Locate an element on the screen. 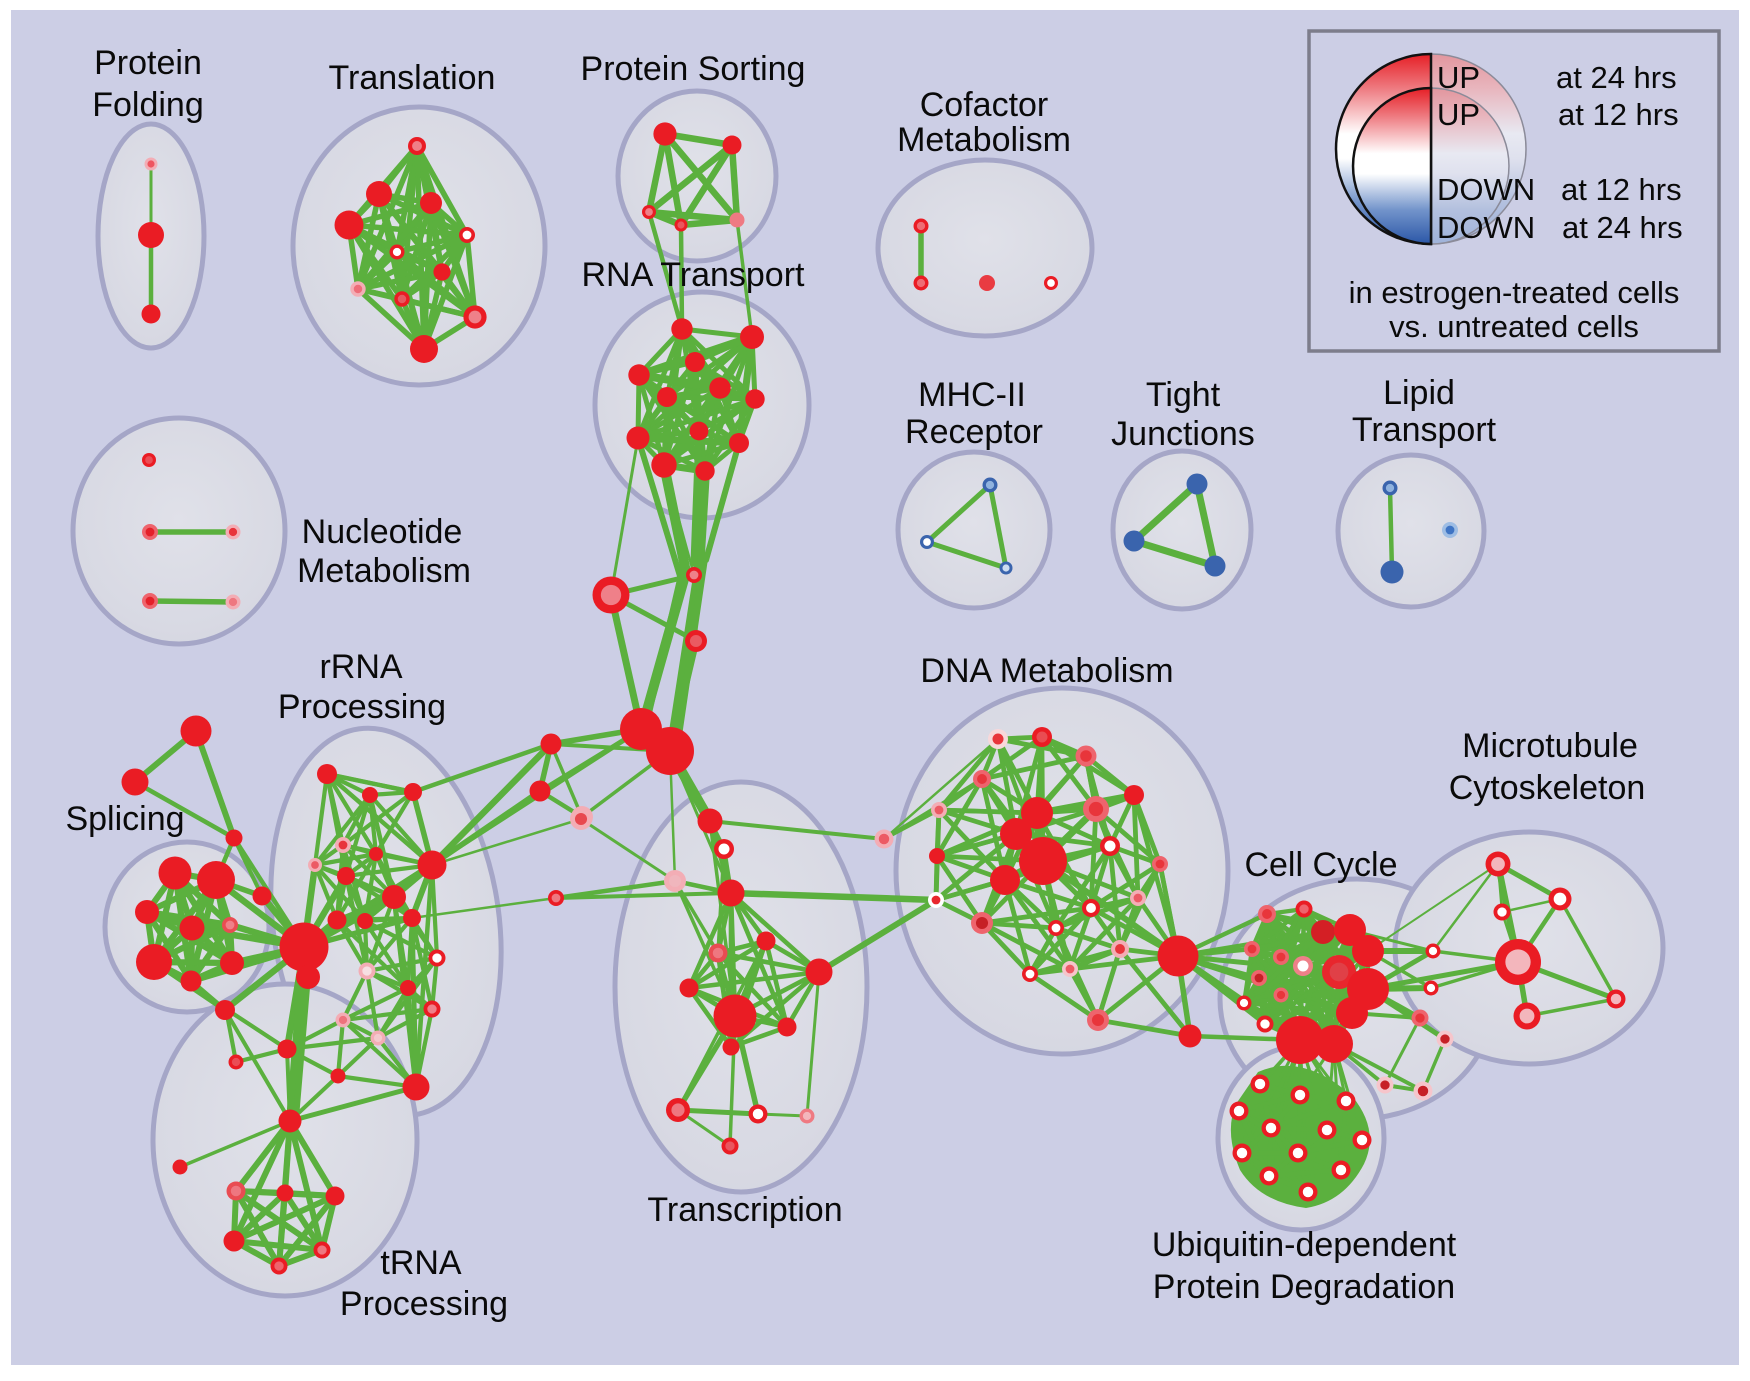  svg-text: Tight is located at coordinates (1183, 395).